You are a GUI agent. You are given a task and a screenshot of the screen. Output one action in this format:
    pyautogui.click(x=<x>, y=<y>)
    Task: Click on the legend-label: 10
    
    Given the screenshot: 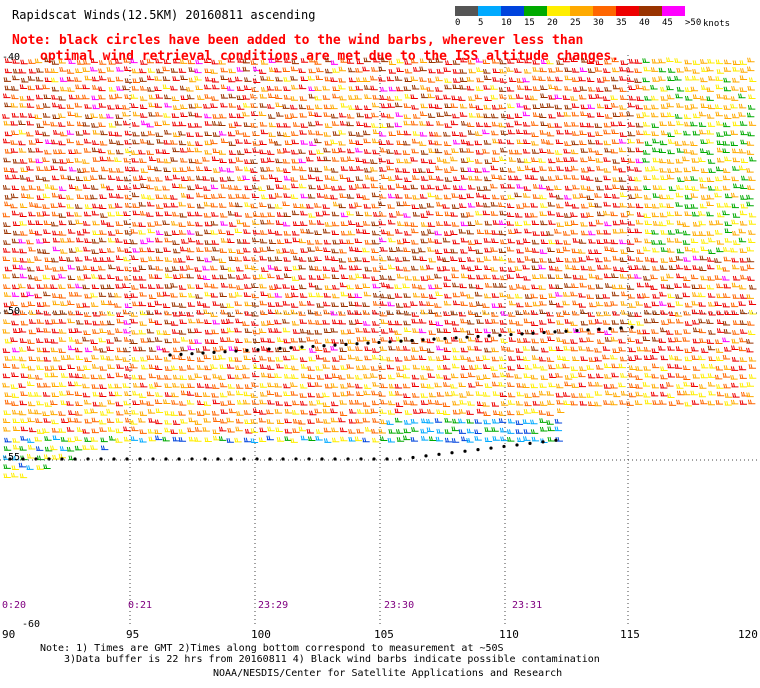 What is the action you would take?
    pyautogui.click(x=506, y=23)
    